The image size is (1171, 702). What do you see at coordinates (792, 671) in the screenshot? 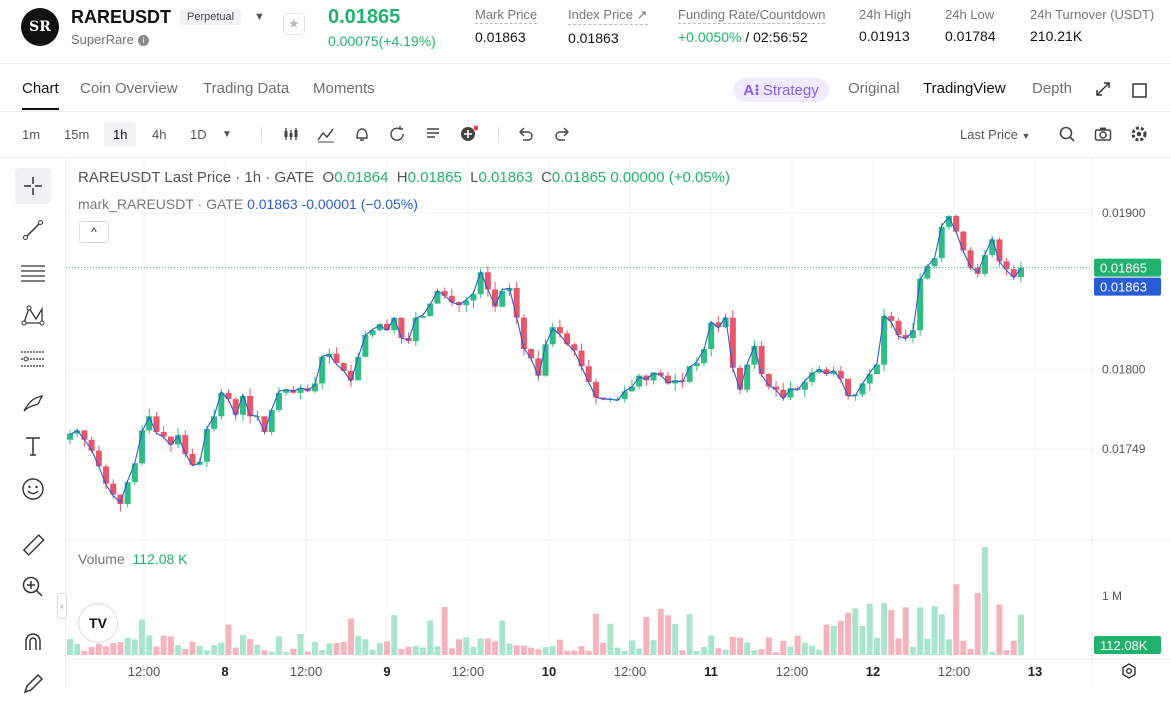
I see `x-tick-label: 12:00` at bounding box center [792, 671].